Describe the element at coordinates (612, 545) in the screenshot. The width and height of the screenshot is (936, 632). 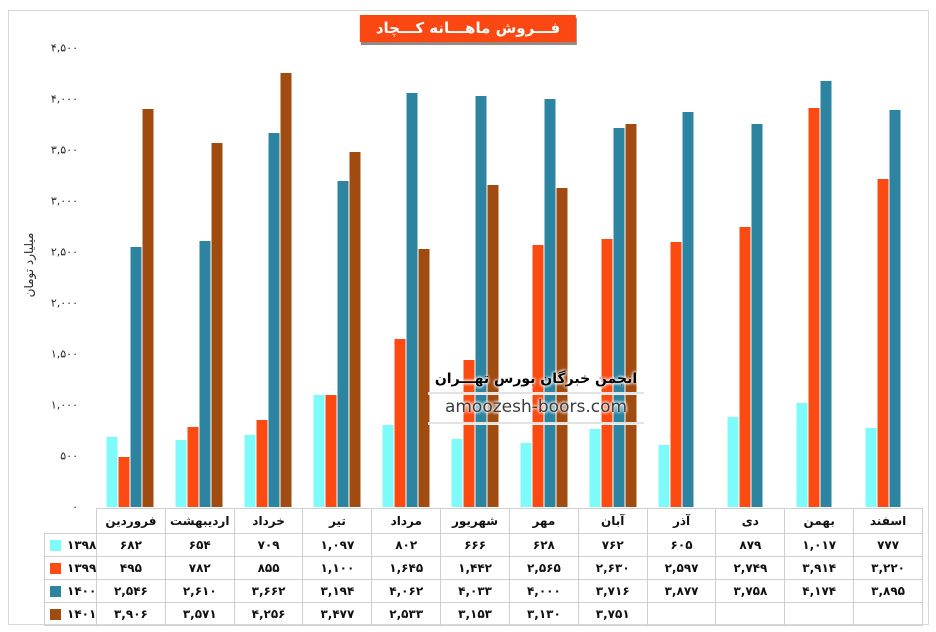
I see `value-cell: ۷۶۲` at that location.